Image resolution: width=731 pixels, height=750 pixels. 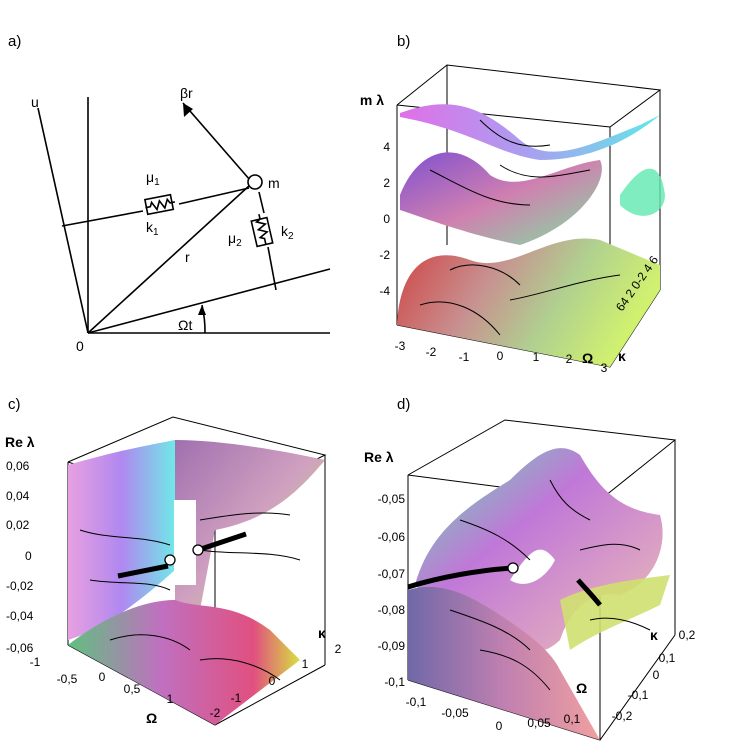 What do you see at coordinates (305, 664) in the screenshot?
I see `y-tick: 1` at bounding box center [305, 664].